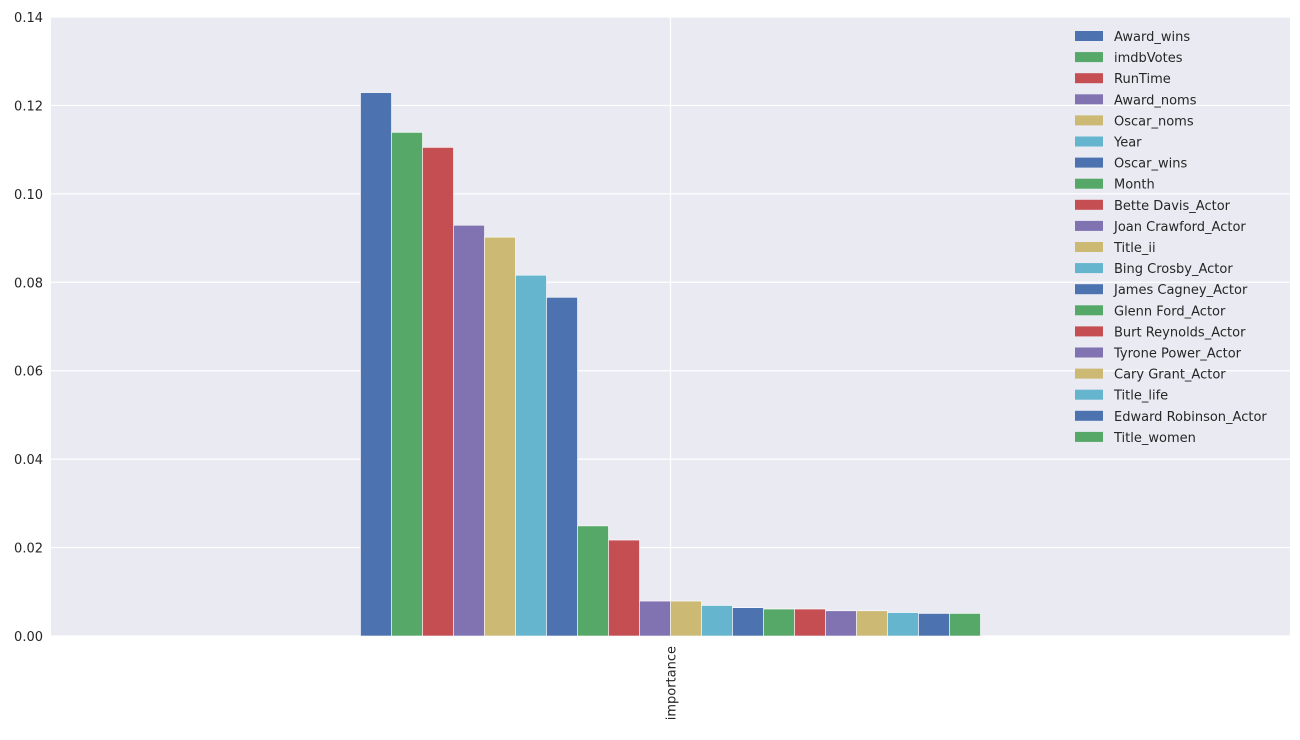 The image size is (1300, 740). I want to click on legend-item: James Cagney_Actor, so click(1161, 290).